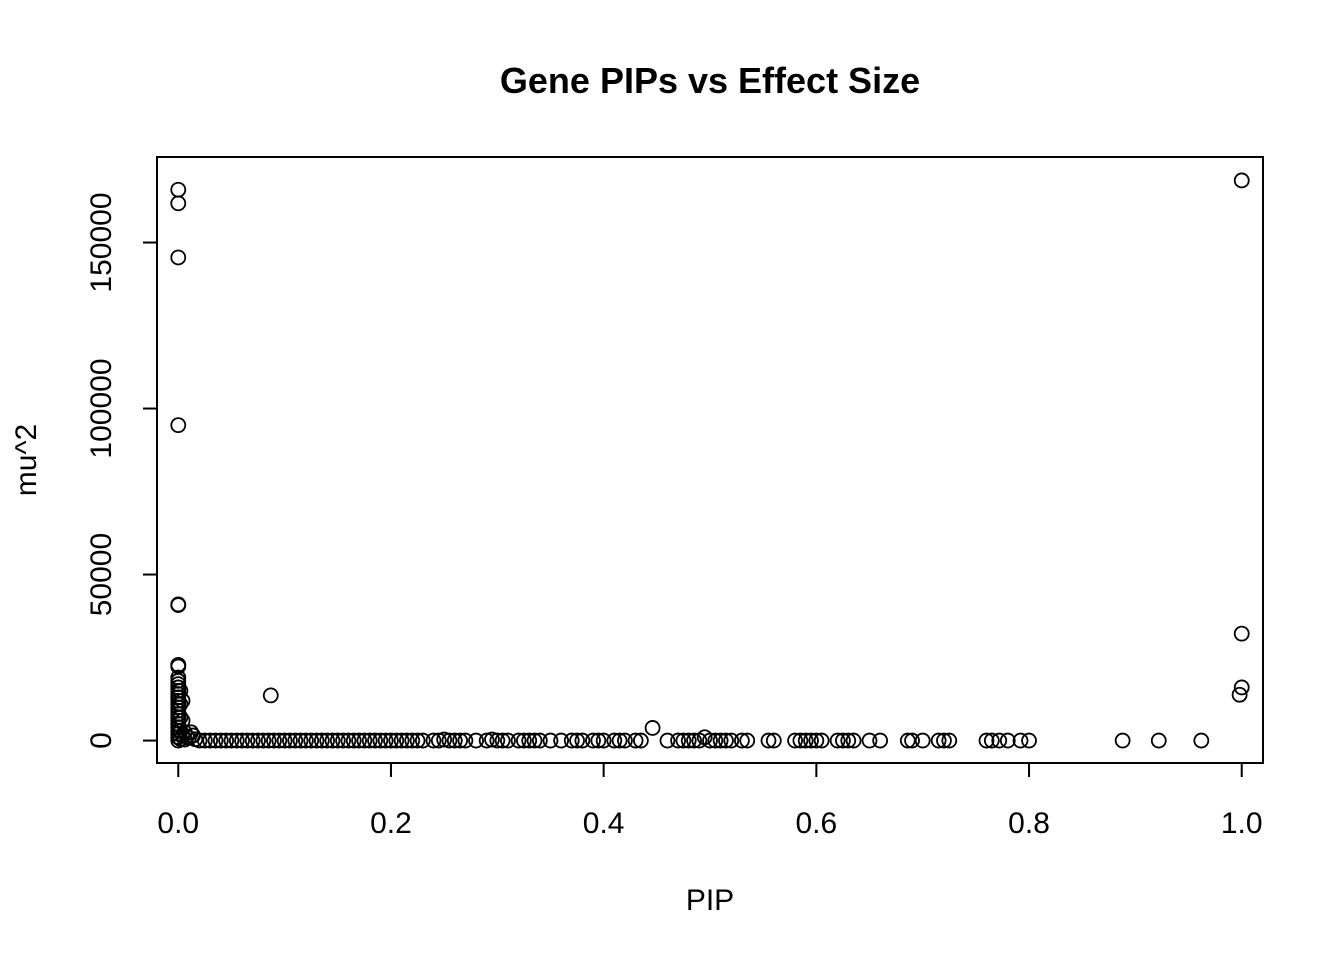 The height and width of the screenshot is (960, 1344). I want to click on y-axis: 0 50000 100000 150000, so click(121, 470).